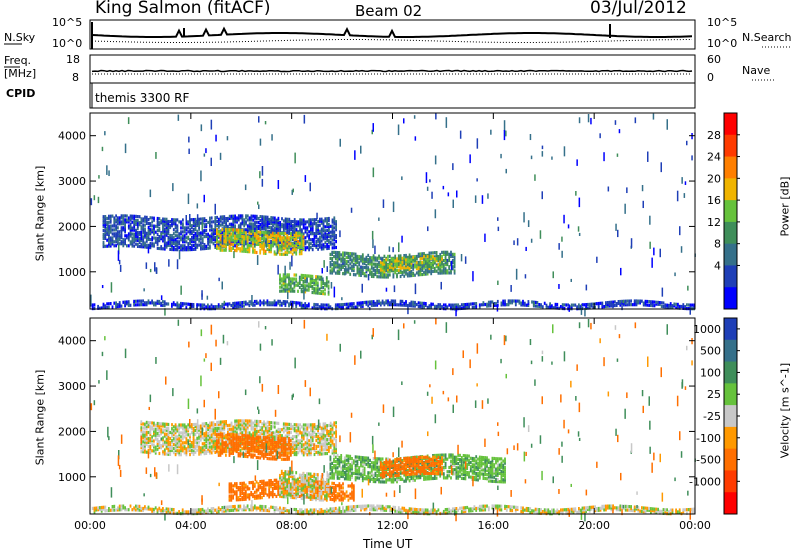  Describe the element at coordinates (21, 93) in the screenshot. I see `cpid-label: CPID` at that location.